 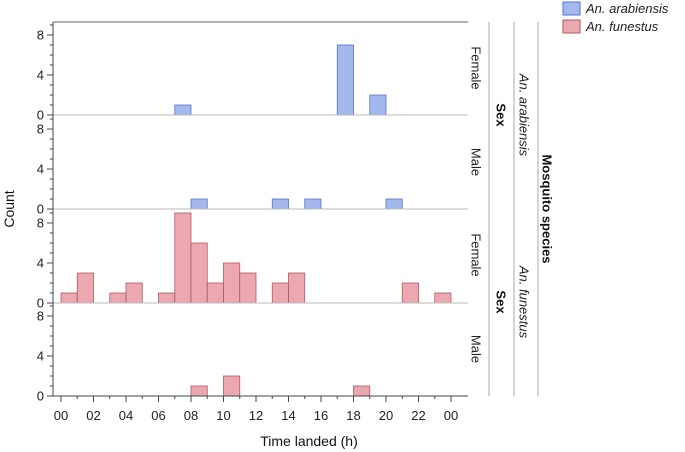 What do you see at coordinates (280, 386) in the screenshot?
I see `series-anfunestus-male` at bounding box center [280, 386].